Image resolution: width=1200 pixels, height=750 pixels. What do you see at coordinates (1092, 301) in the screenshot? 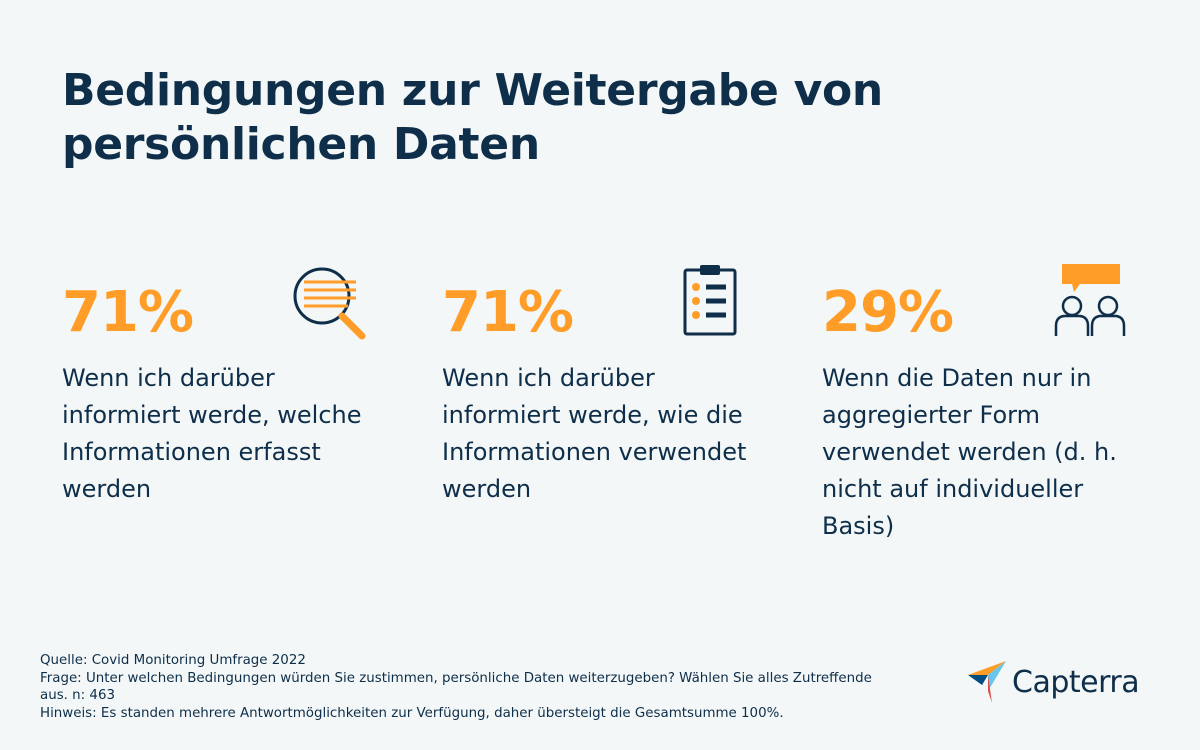
I see `people-speech-bubble-icon` at bounding box center [1092, 301].